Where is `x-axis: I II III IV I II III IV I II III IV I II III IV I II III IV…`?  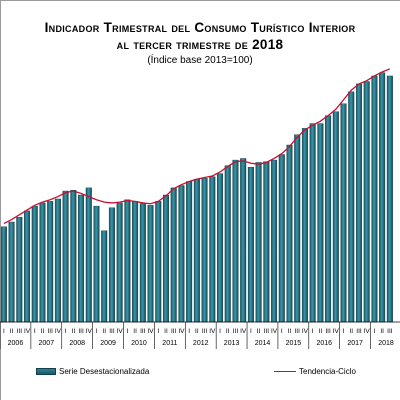
x-axis: I II III IV I II III IV I II III IV I II III IV I II III IV… is located at coordinates (200, 335).